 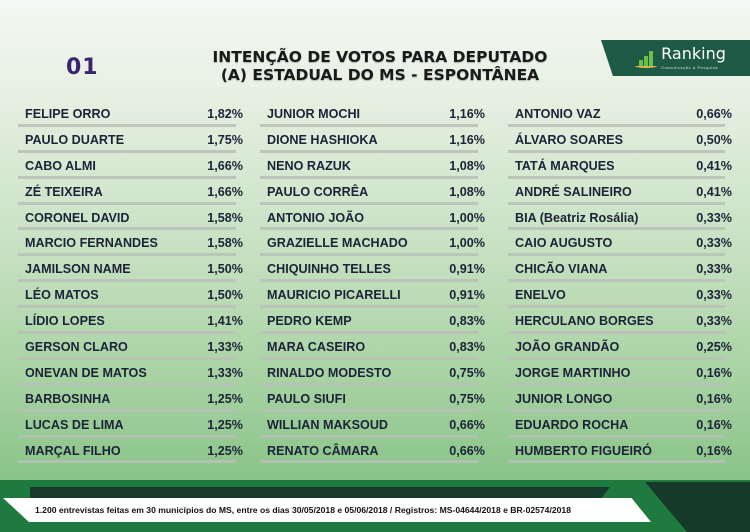 I want to click on candidate-row: LUCAS DE LIMA 1,25%, so click(x=131, y=425).